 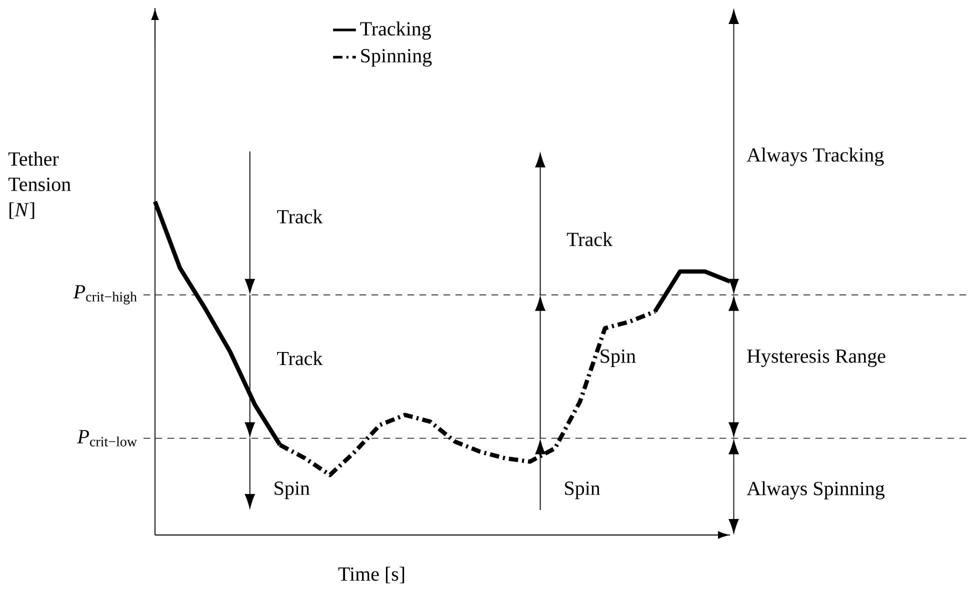 I want to click on text: Always Tracking, so click(x=815, y=157).